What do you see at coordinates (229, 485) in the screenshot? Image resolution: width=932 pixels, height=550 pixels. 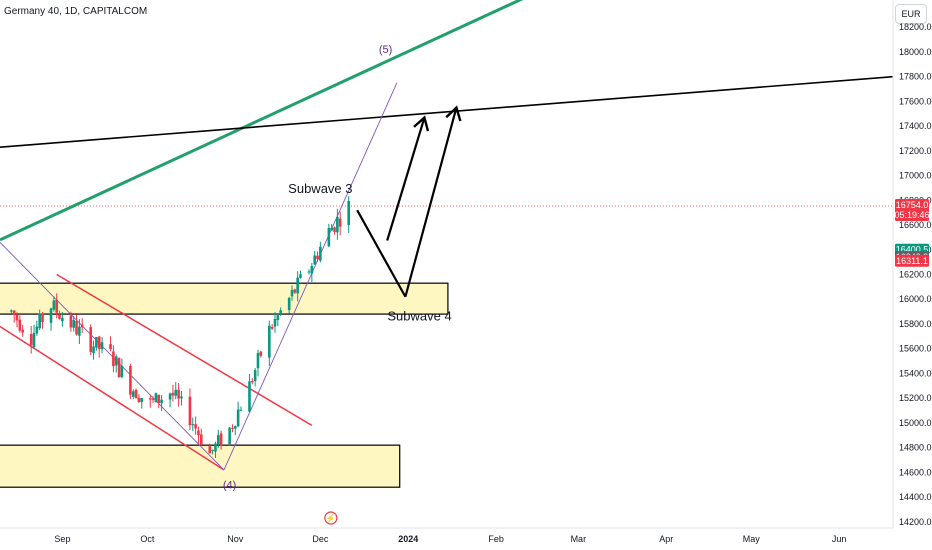 I see `wave-label: (4)` at bounding box center [229, 485].